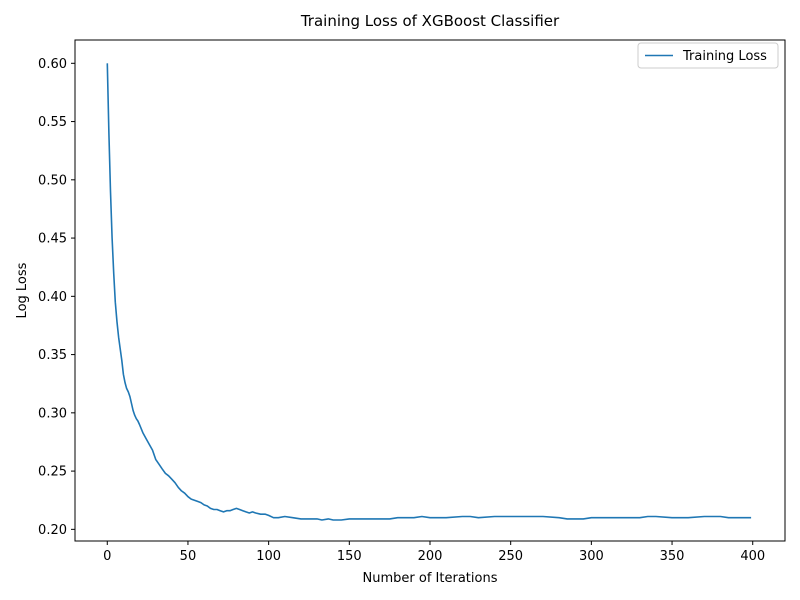 This screenshot has width=800, height=600. I want to click on y-tick-label: 0.60, so click(52, 64).